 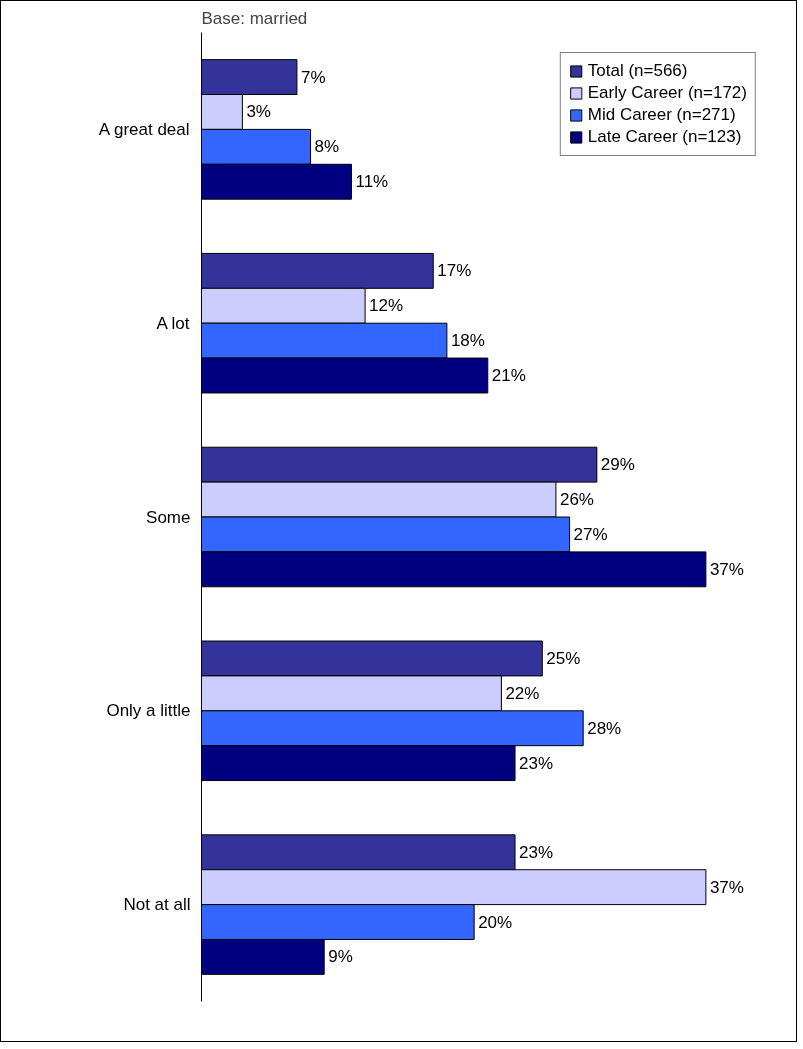 I want to click on data-label: 3%, so click(x=258, y=112).